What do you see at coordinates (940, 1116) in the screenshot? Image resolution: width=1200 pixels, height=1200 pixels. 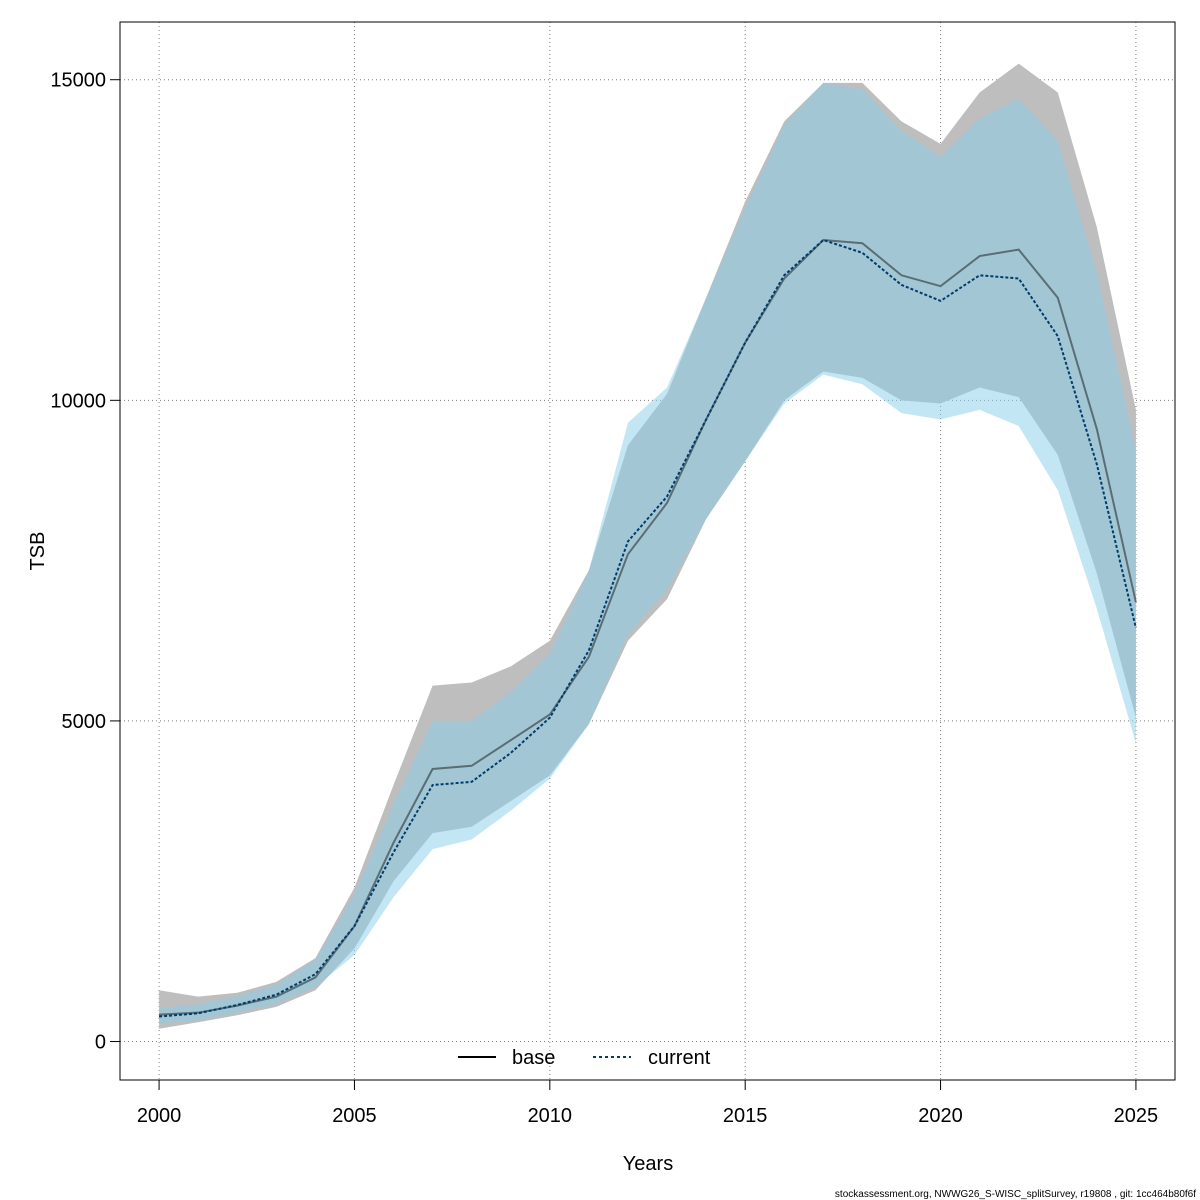 I see `x-tick-label-2020: 2020` at bounding box center [940, 1116].